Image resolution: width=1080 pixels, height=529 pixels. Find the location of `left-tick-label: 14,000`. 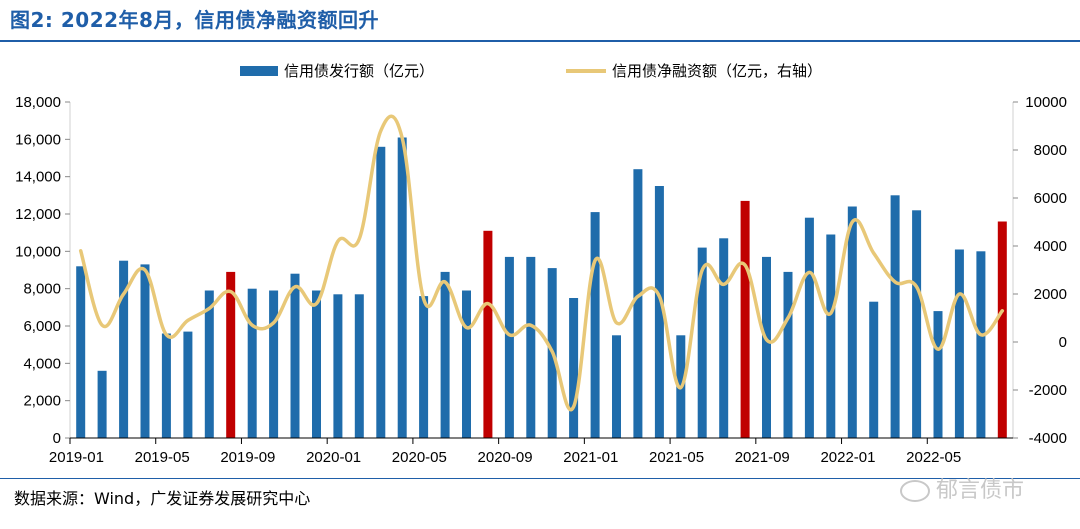

left-tick-label: 14,000 is located at coordinates (38, 177).